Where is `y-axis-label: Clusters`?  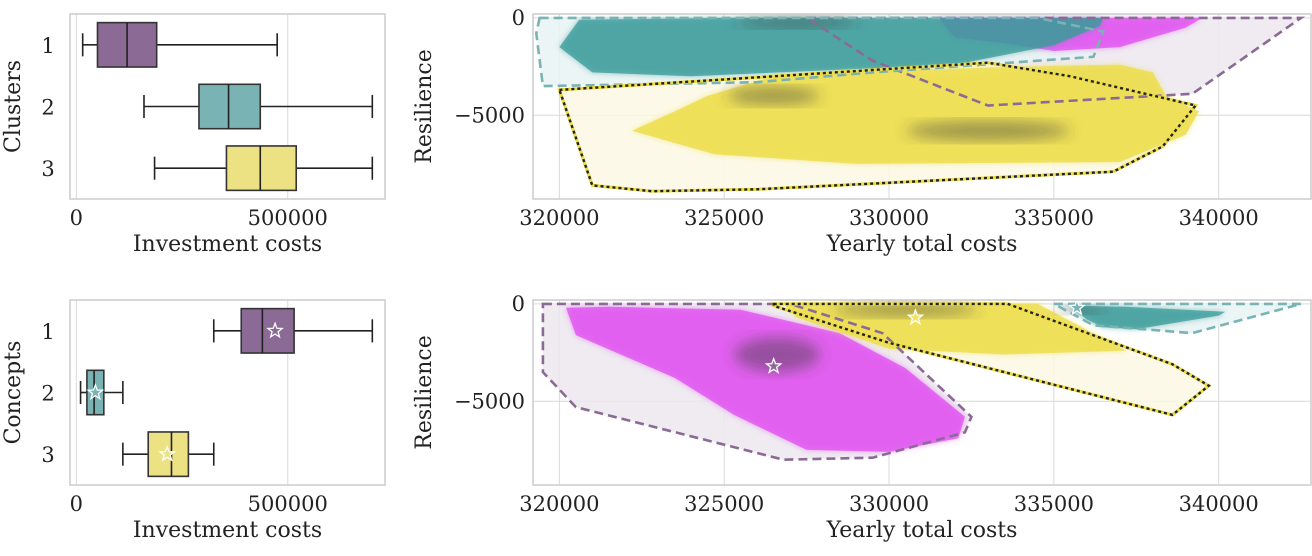
y-axis-label: Clusters is located at coordinates (13, 106).